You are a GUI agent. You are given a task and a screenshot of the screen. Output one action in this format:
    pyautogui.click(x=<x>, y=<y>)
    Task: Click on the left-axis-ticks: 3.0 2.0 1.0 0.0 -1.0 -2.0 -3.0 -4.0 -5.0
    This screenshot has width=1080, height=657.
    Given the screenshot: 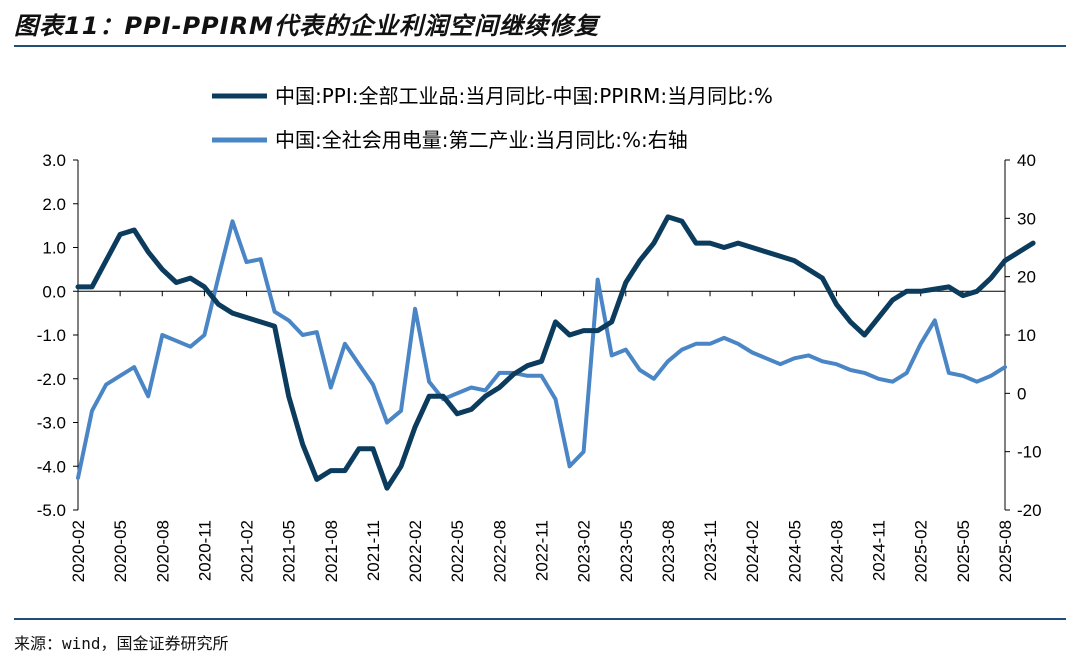 What is the action you would take?
    pyautogui.click(x=57, y=335)
    